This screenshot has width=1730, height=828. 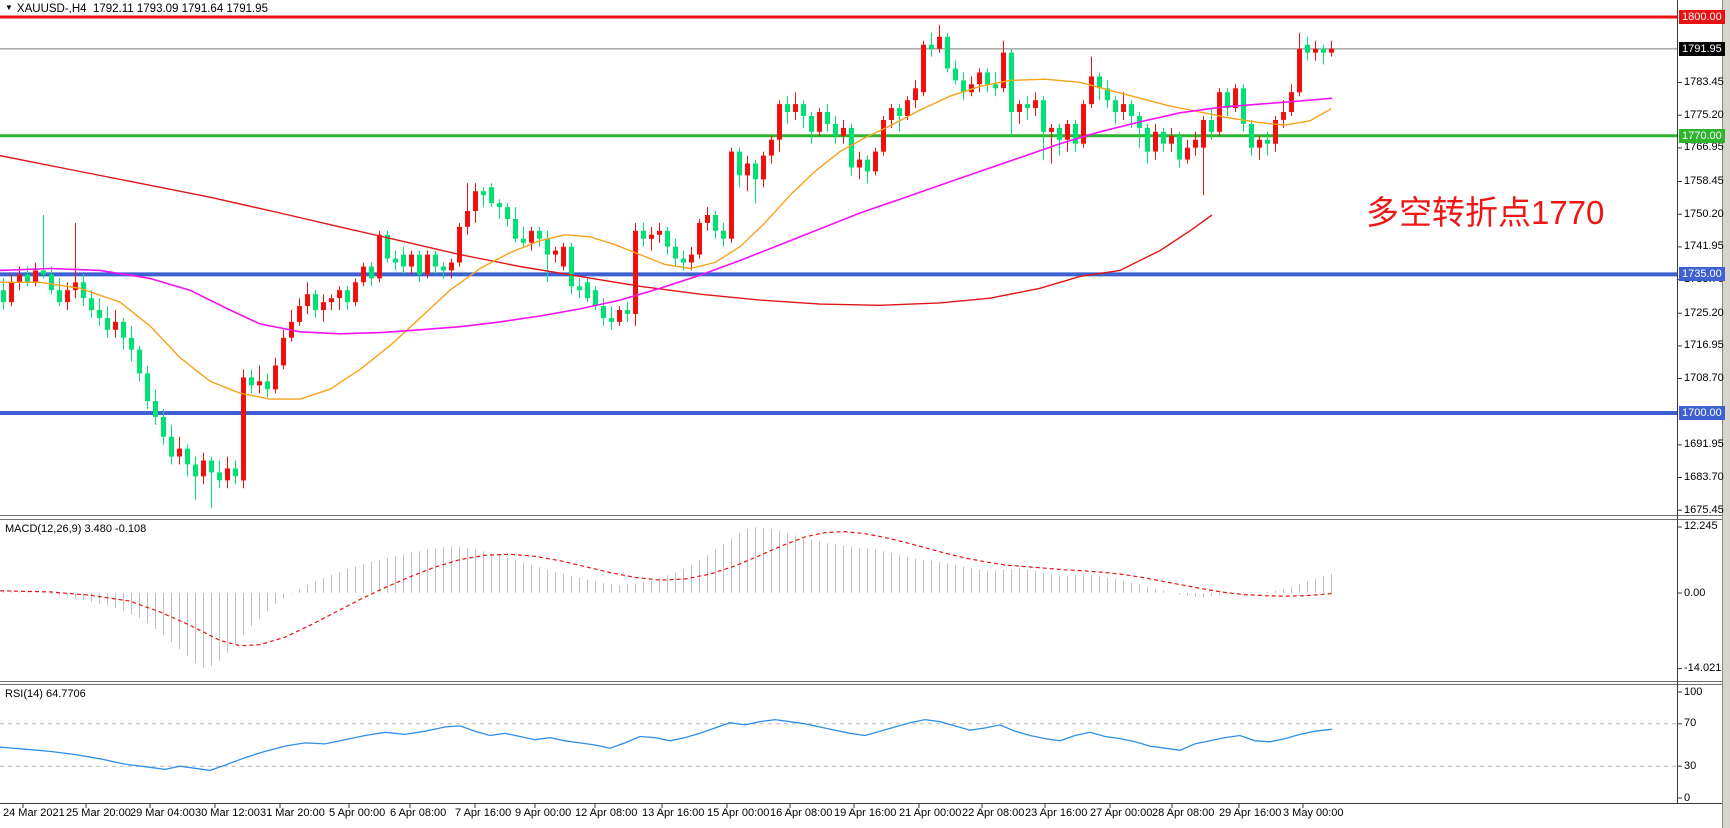 What do you see at coordinates (1702, 135) in the screenshot?
I see `price-badge-1770.00: 1770.00` at bounding box center [1702, 135].